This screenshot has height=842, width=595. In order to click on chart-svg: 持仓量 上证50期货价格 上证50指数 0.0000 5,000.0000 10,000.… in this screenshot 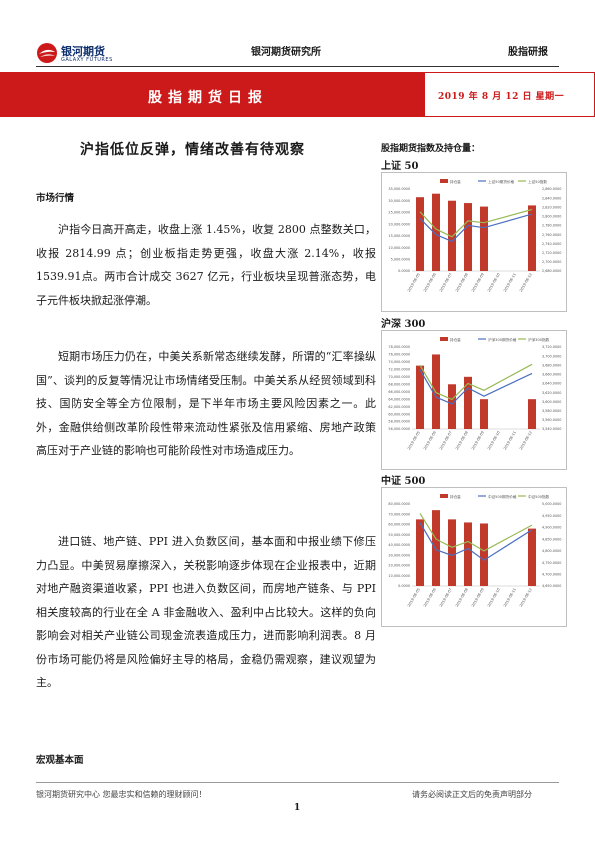, I will do `click(474, 236)`.